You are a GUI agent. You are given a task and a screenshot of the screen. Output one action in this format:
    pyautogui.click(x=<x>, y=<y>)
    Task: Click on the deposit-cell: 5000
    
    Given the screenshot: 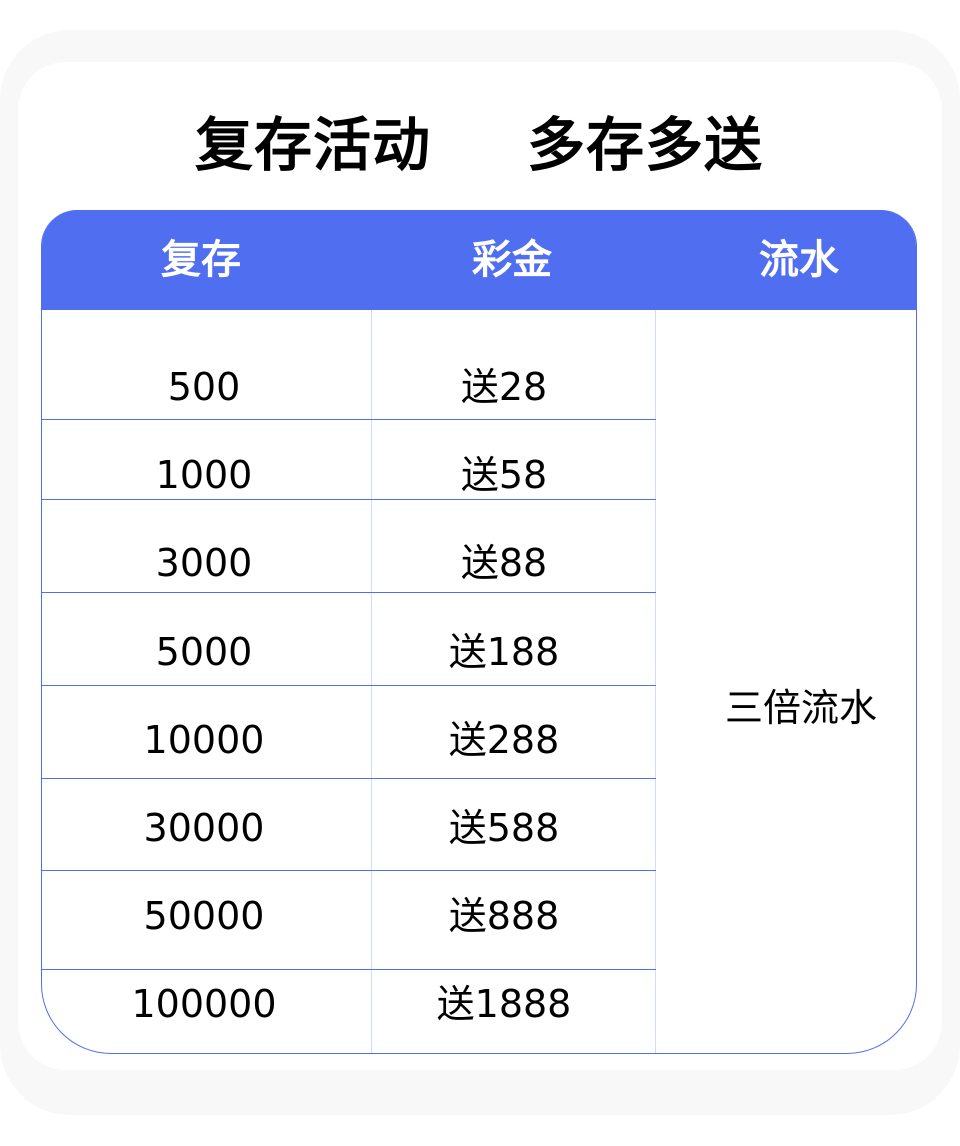 What is the action you would take?
    pyautogui.click(x=204, y=652)
    